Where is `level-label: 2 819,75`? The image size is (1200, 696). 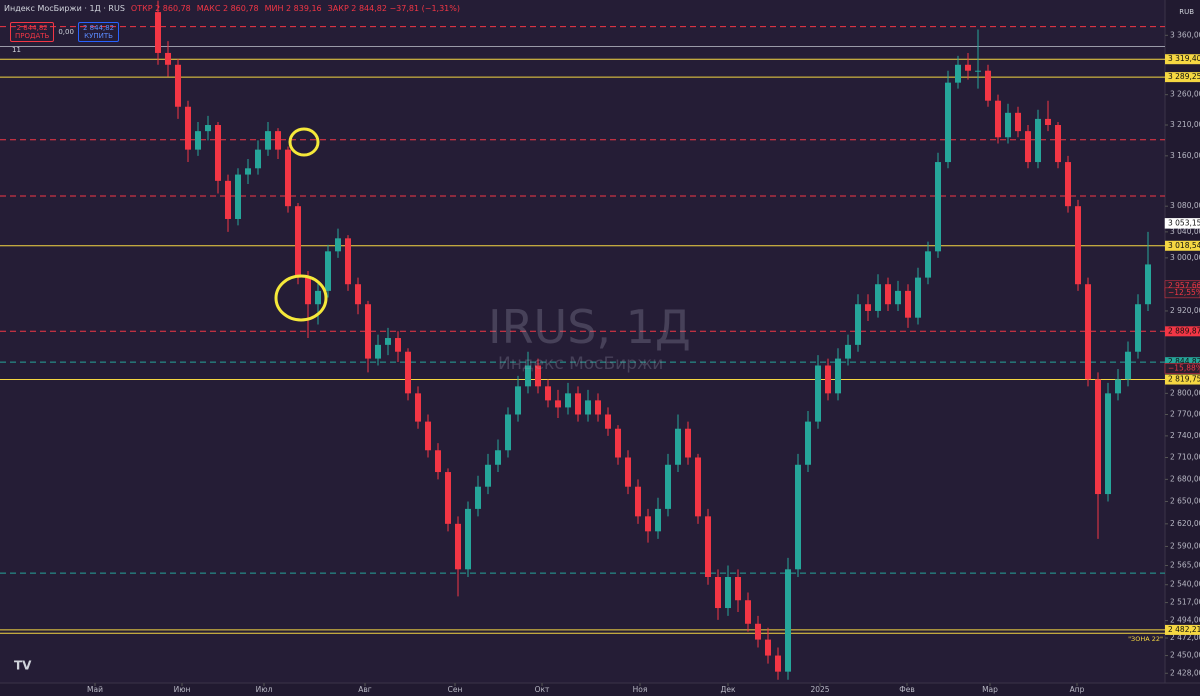
level-label: 2 819,75 is located at coordinates (1184, 379).